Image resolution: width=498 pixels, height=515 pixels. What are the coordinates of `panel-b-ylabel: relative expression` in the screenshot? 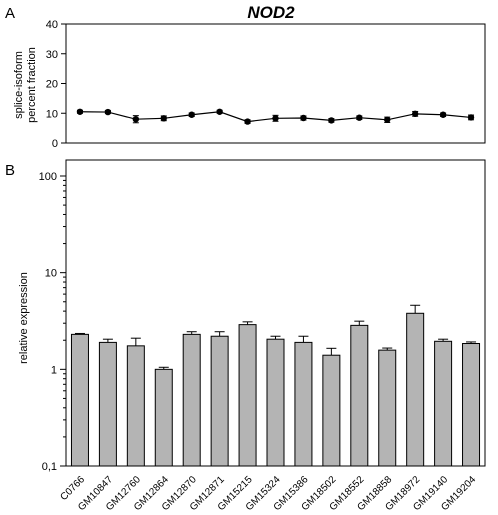 It's located at (24, 318).